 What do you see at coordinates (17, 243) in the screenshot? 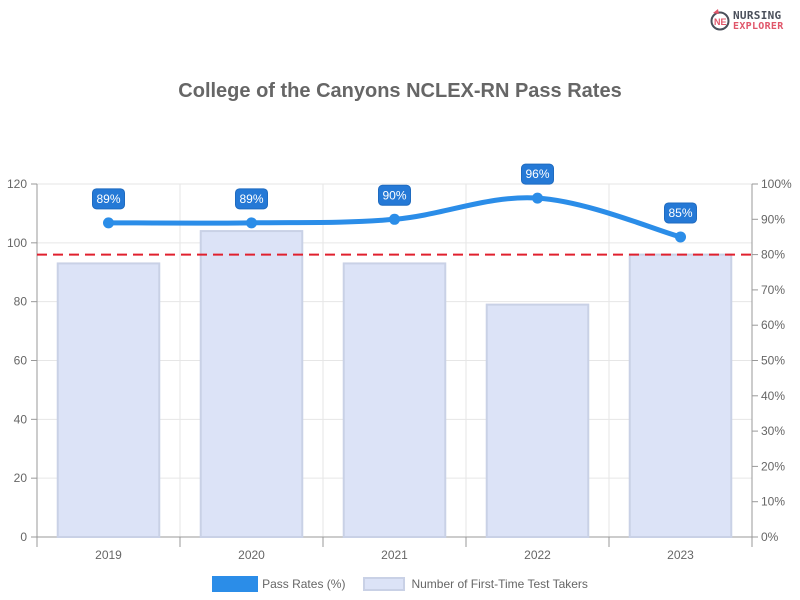
I see `y-left-tick: 100` at bounding box center [17, 243].